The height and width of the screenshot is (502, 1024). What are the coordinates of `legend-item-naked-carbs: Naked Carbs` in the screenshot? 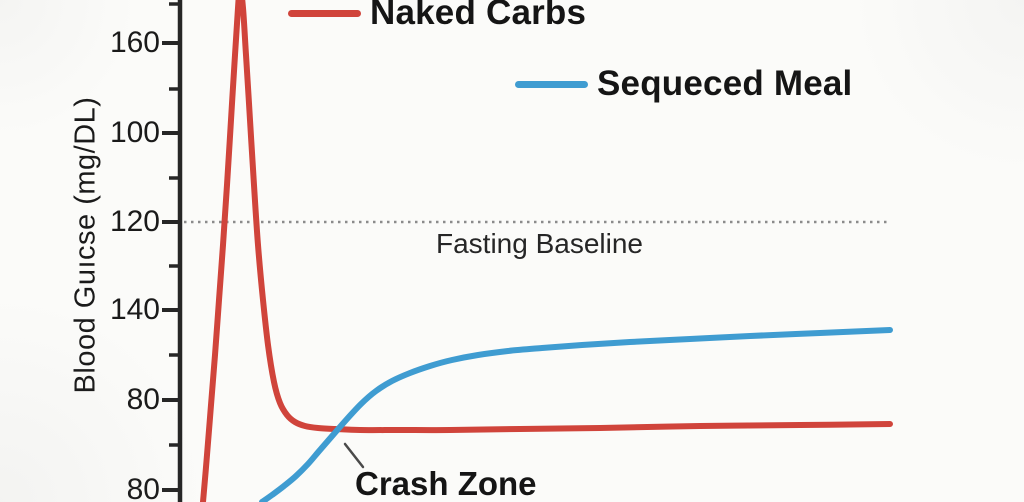 It's located at (437, 16).